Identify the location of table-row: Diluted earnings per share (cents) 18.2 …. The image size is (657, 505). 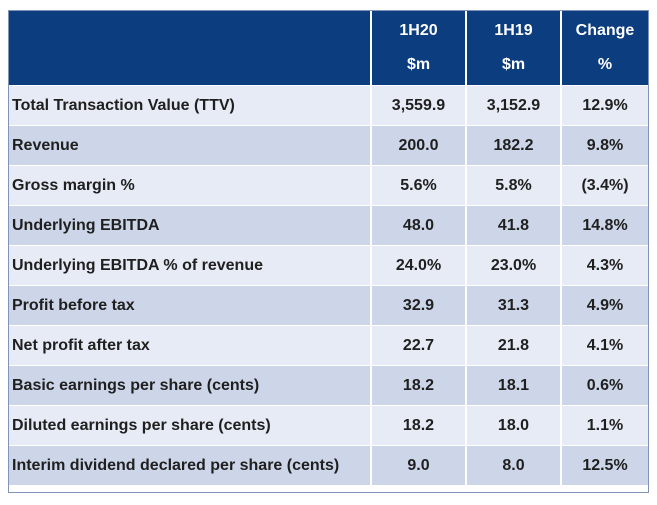
(328, 425).